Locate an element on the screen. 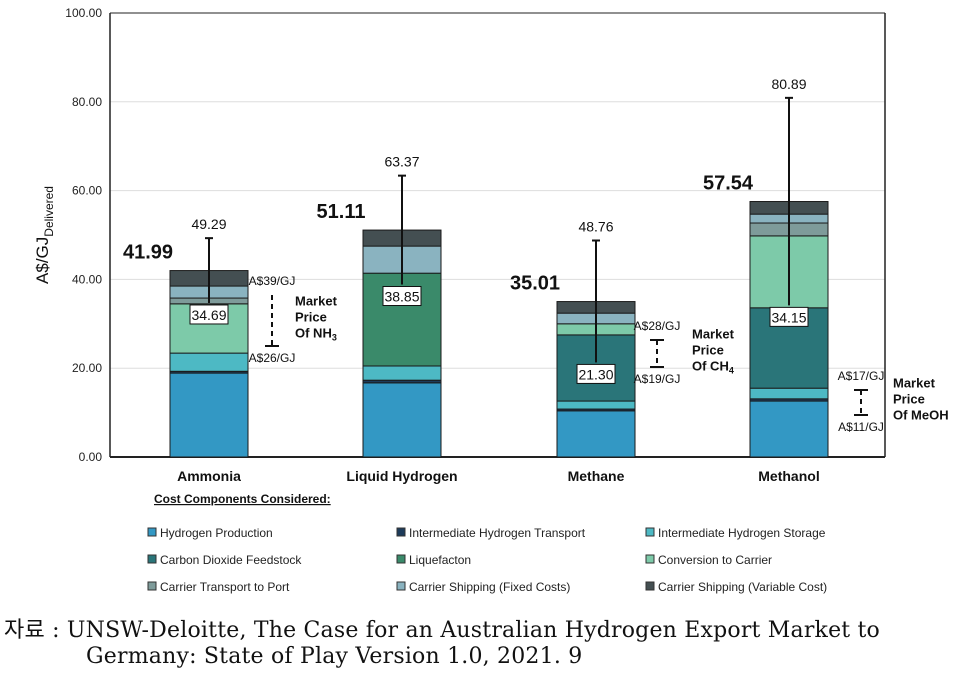 The image size is (960, 683). error-high-label: 48.76 is located at coordinates (595, 227).